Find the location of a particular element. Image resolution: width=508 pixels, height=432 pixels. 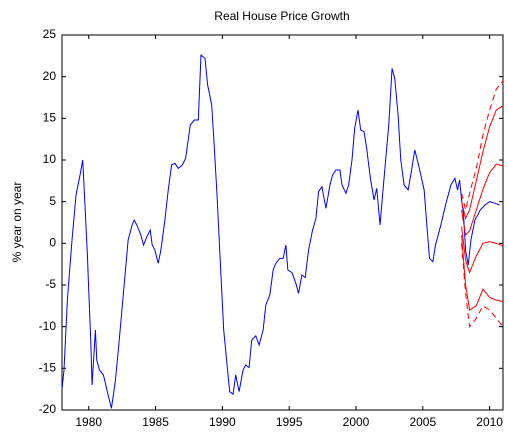

x-tick-label: 2010 is located at coordinates (489, 422).